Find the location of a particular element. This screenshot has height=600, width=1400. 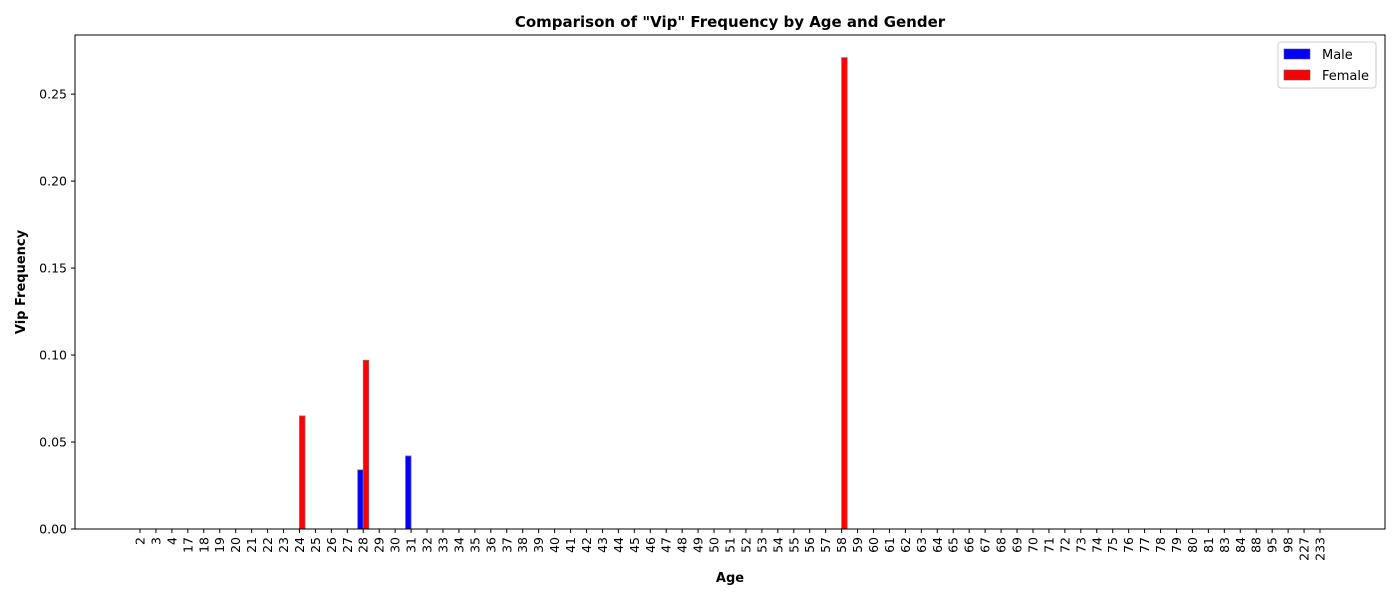

x-tick-label: 81 is located at coordinates (1208, 545).